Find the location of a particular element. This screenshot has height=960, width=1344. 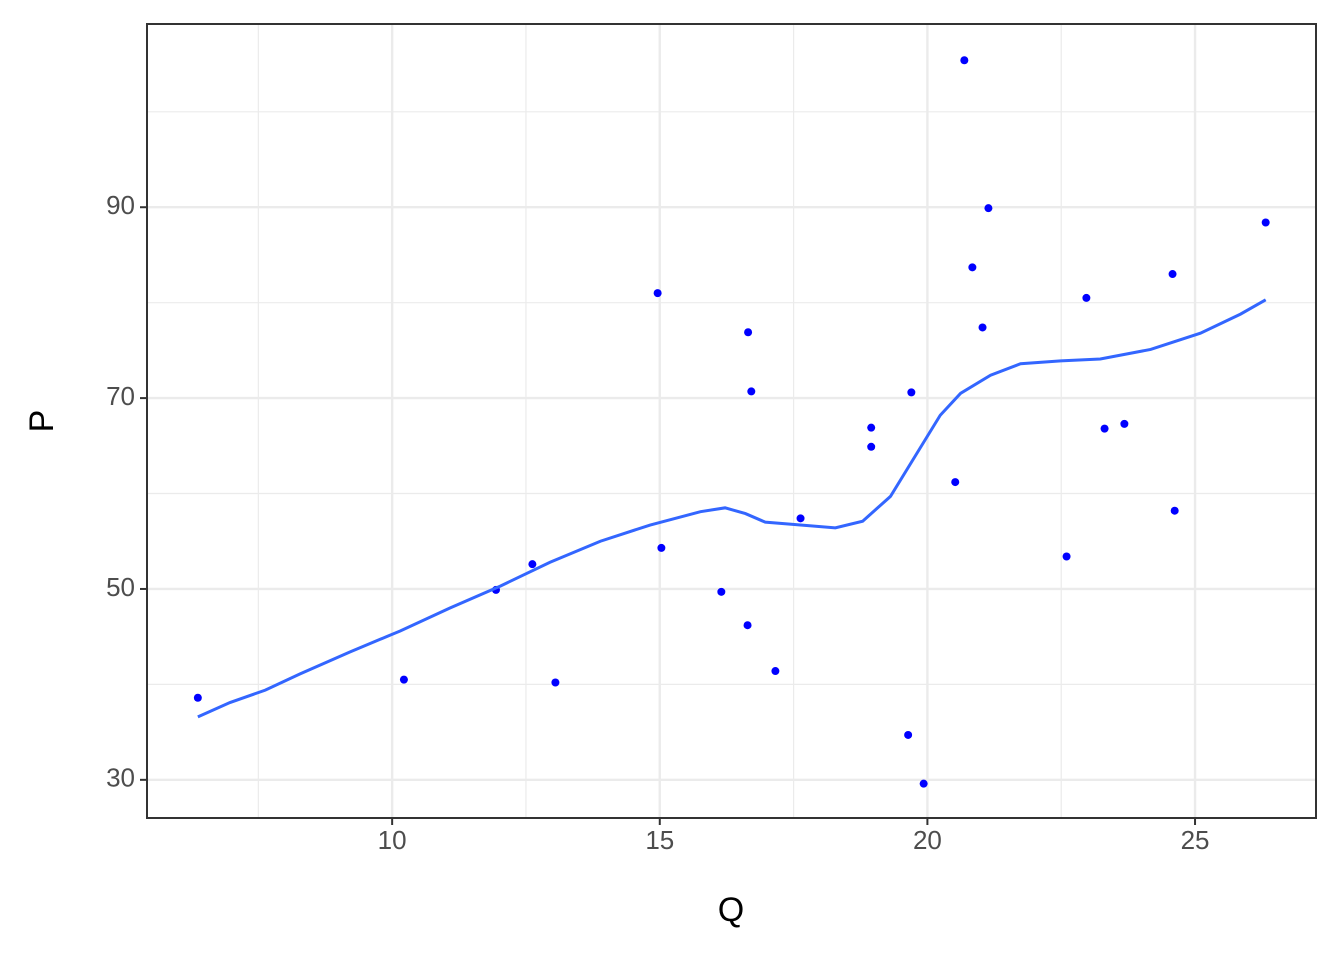

x-tick-label: 20 is located at coordinates (927, 840).